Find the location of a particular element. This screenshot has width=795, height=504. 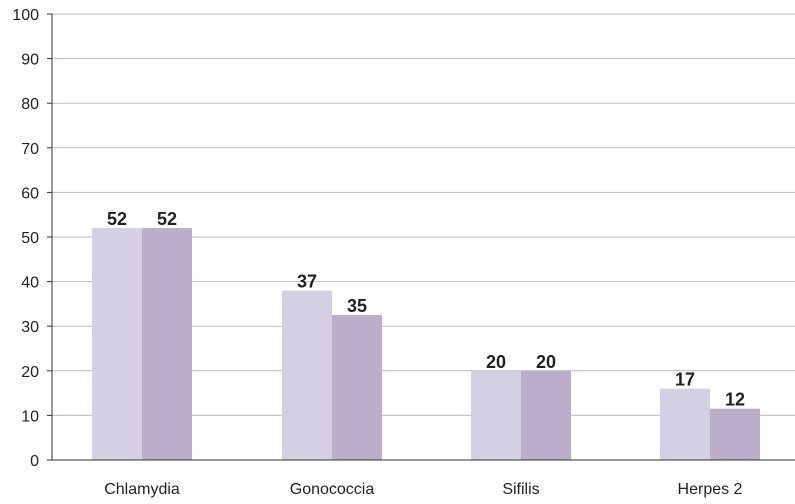

y-tick-label: 10 is located at coordinates (30, 416).